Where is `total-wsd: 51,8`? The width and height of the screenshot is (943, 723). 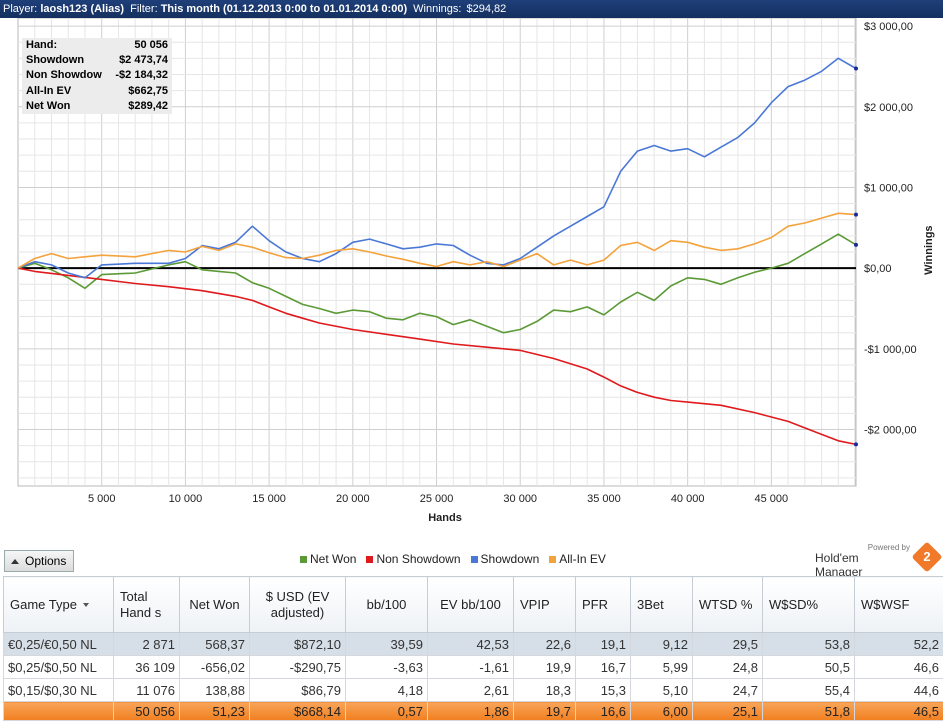 total-wsd: 51,8 is located at coordinates (808, 711).